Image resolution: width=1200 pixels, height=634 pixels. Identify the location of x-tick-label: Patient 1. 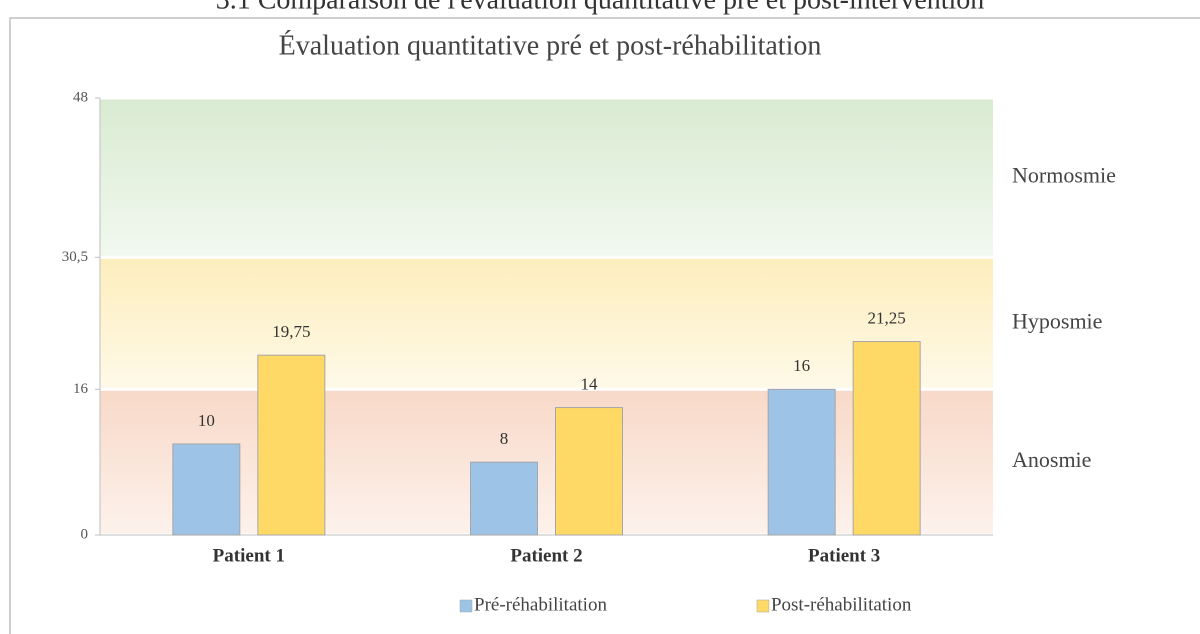
(249, 555).